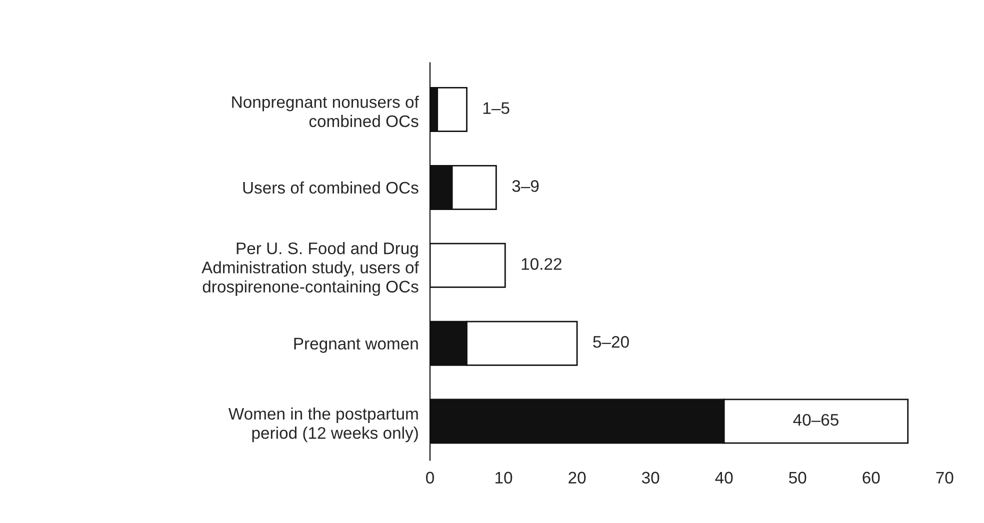 The width and height of the screenshot is (984, 523). I want to click on x-tick-label: 60, so click(871, 478).